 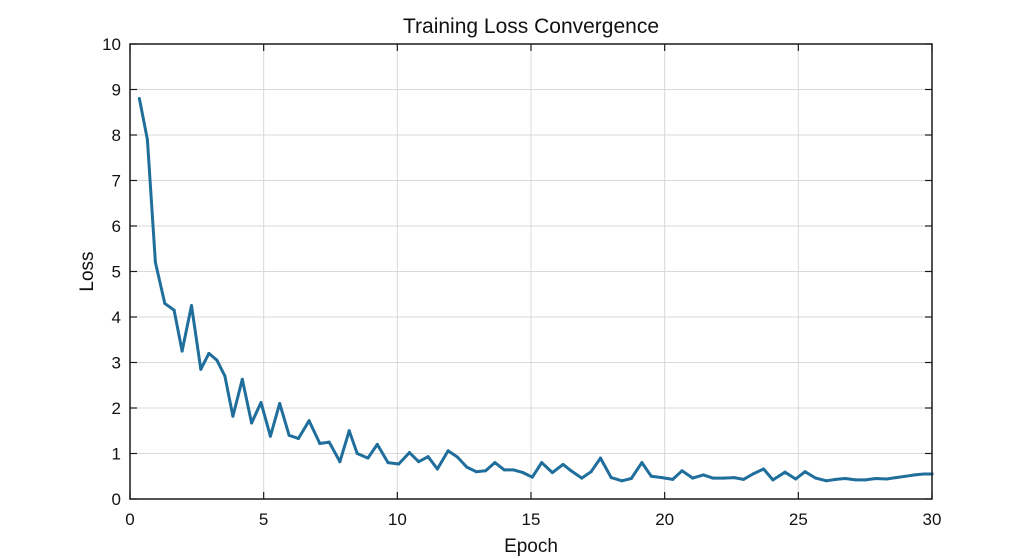 What do you see at coordinates (116, 272) in the screenshot?
I see `y-tick-label: 5` at bounding box center [116, 272].